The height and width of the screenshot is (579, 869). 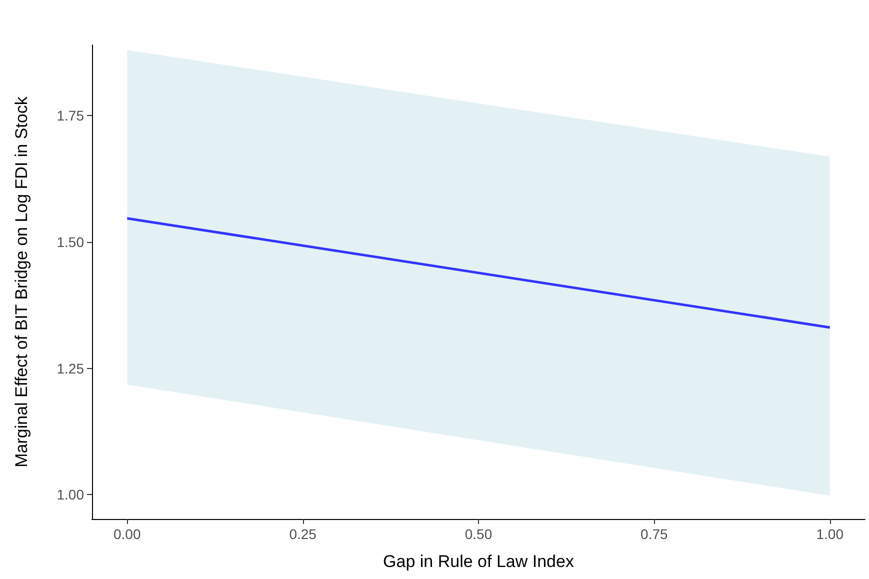 I want to click on x-axis-title: Gap in Rule of Law Index, so click(x=478, y=561).